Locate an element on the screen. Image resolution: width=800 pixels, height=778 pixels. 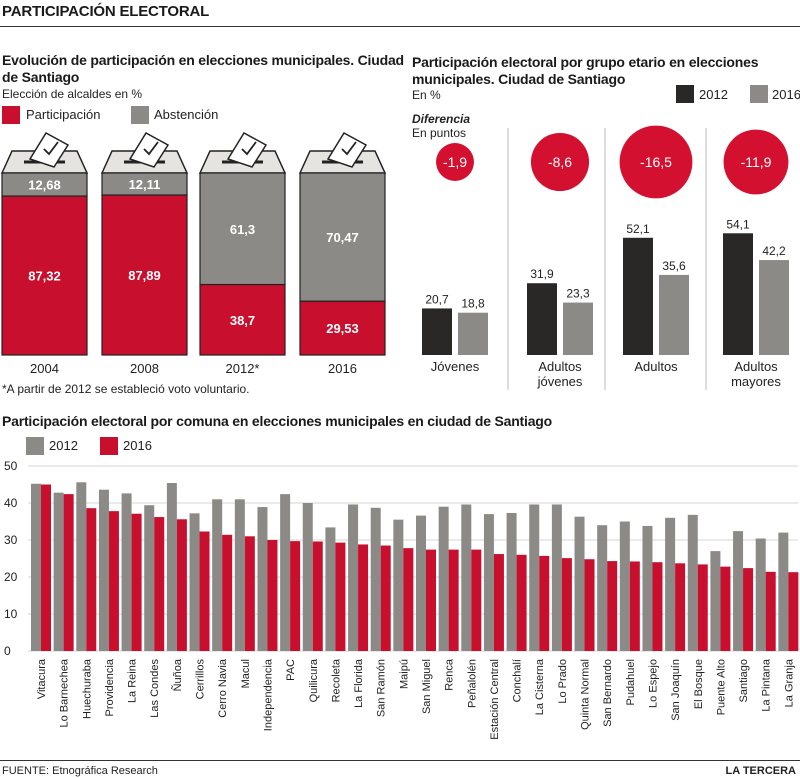
bar-abstention is located at coordinates (342, 237).